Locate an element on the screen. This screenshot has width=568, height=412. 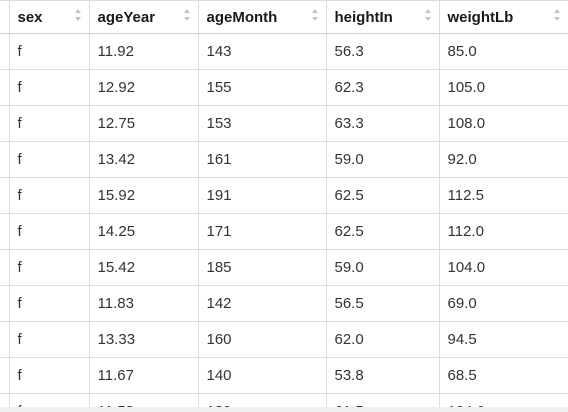
cell-ageyear: 12.92 is located at coordinates (143, 87).